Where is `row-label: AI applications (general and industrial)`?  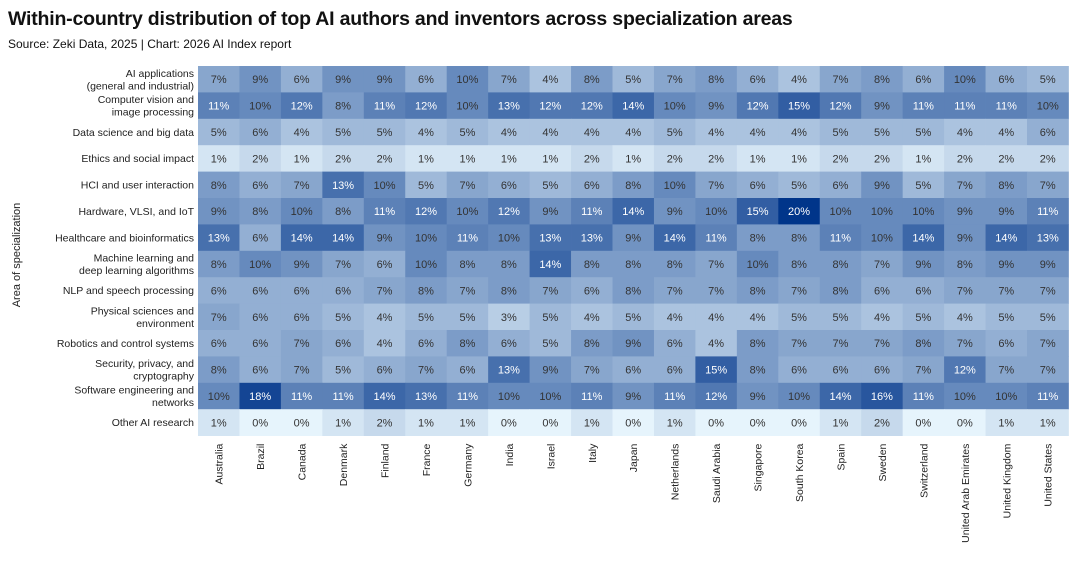 row-label: AI applications (general and industrial) is located at coordinates (140, 80).